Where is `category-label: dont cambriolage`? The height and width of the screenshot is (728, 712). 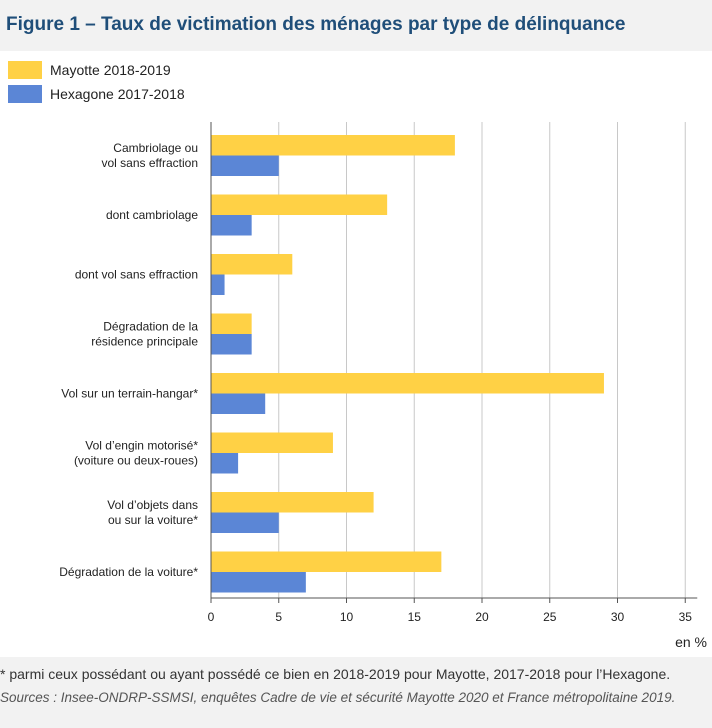
category-label: dont cambriolage is located at coordinates (152, 215).